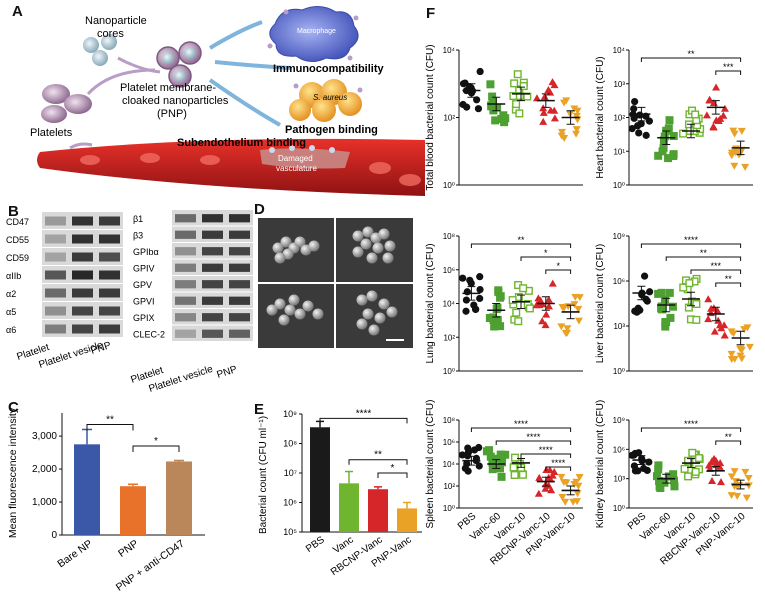  What do you see at coordinates (600, 117) in the screenshot?
I see `y-axis-label-heart: Heart bacterial count (CFU)` at bounding box center [600, 117].